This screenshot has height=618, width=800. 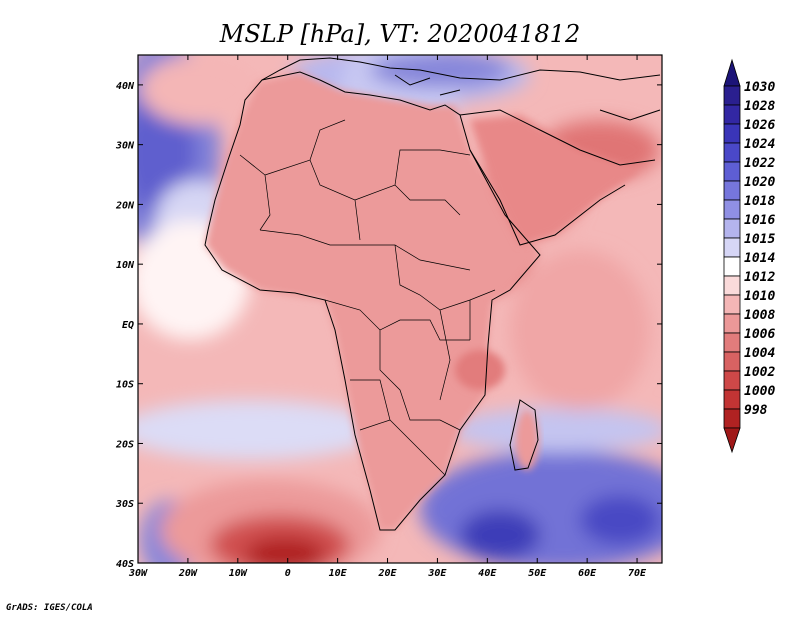 I want to click on x-tick-label: 70E, so click(x=637, y=573).